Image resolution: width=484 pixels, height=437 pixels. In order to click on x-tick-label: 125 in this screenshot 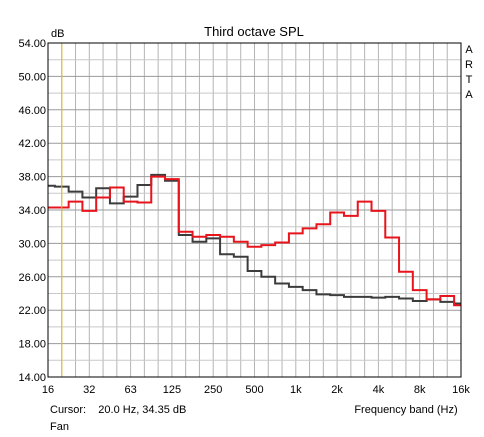, I will do `click(172, 390)`.